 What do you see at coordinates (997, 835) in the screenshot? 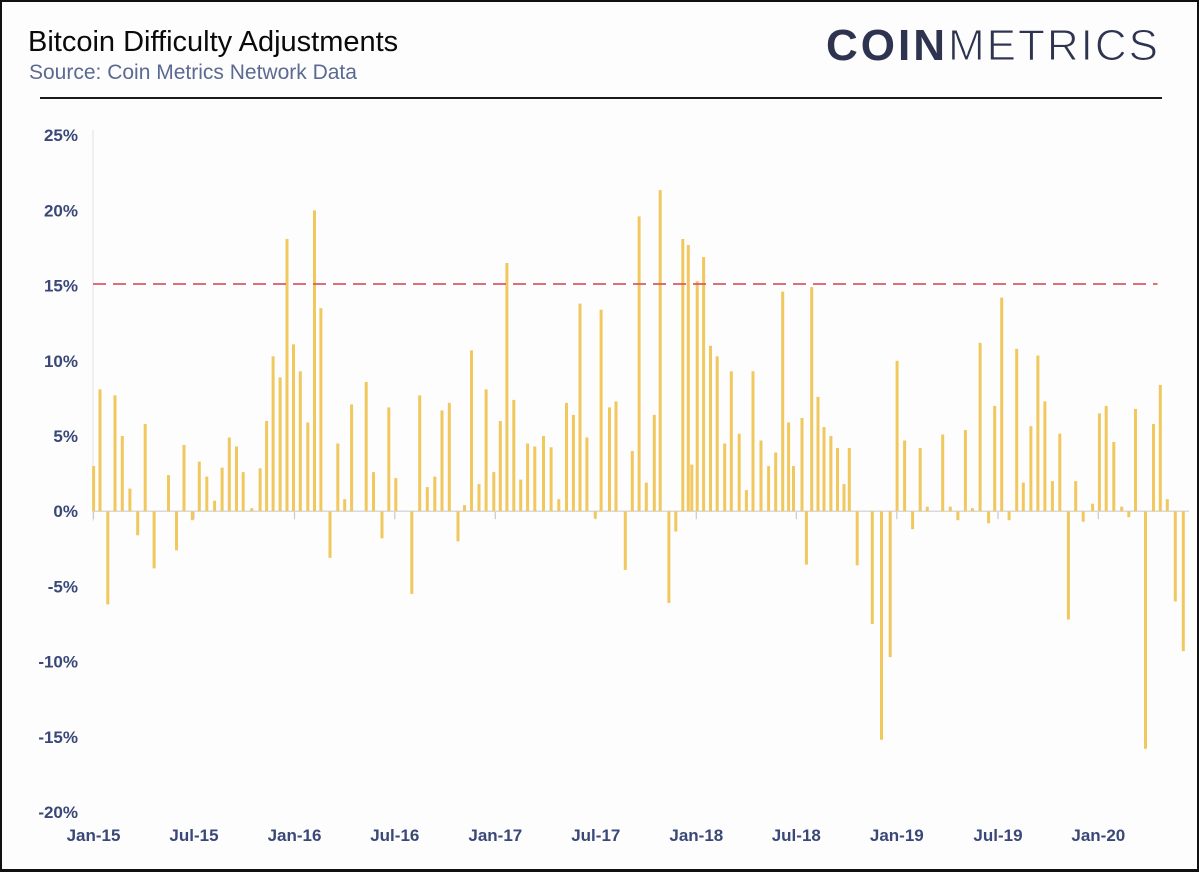
I see `svg-text: Jul-19` at bounding box center [997, 835].